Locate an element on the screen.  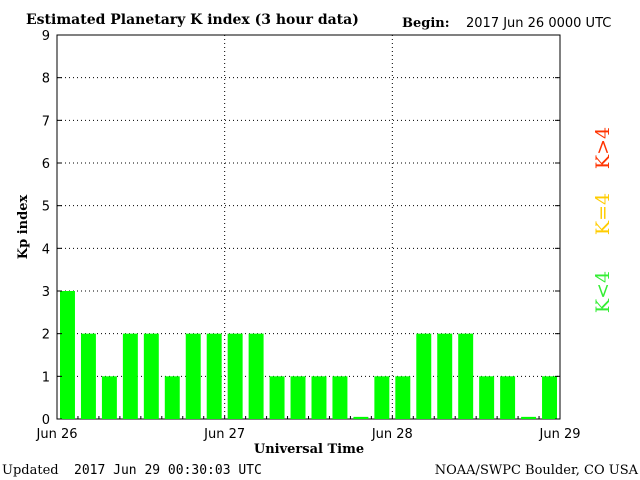
y-tick-label: 4 is located at coordinates (46, 249).